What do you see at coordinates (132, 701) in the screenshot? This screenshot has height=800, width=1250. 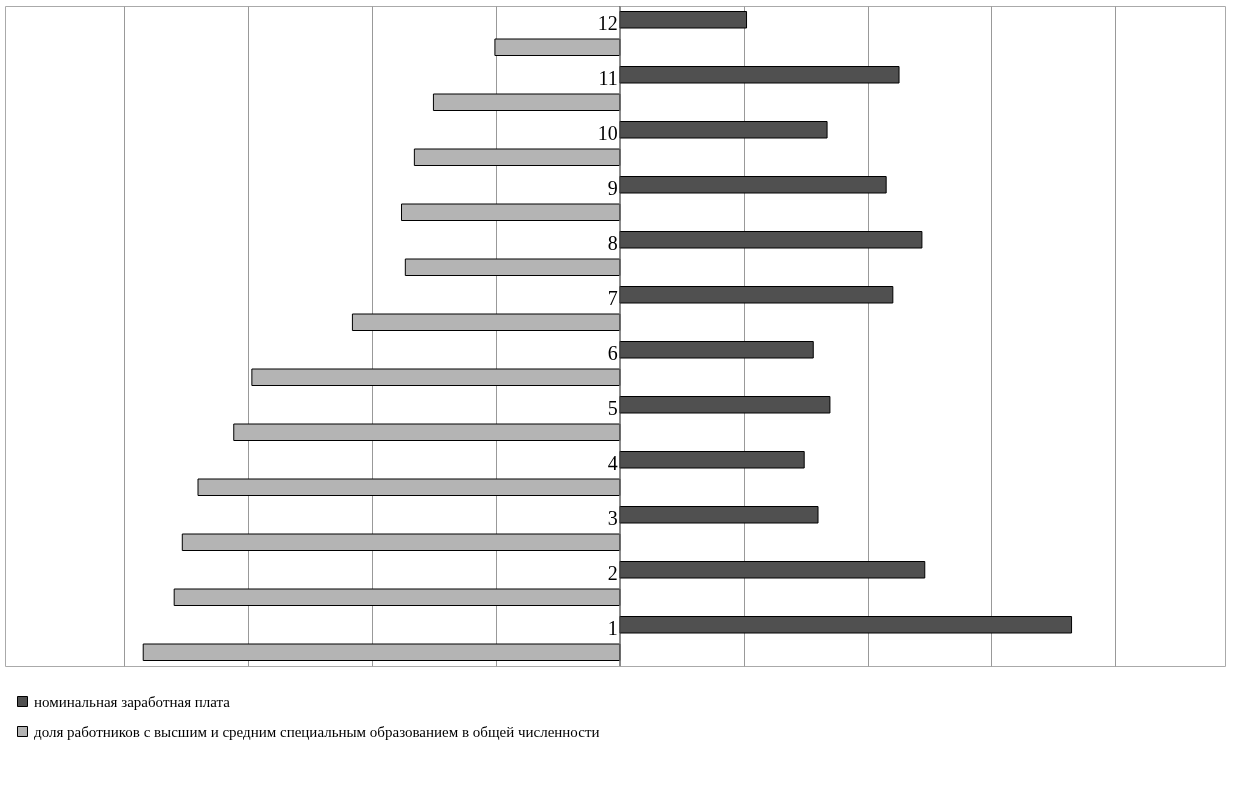 I see `legend-label: номинальная заработная плата` at bounding box center [132, 701].